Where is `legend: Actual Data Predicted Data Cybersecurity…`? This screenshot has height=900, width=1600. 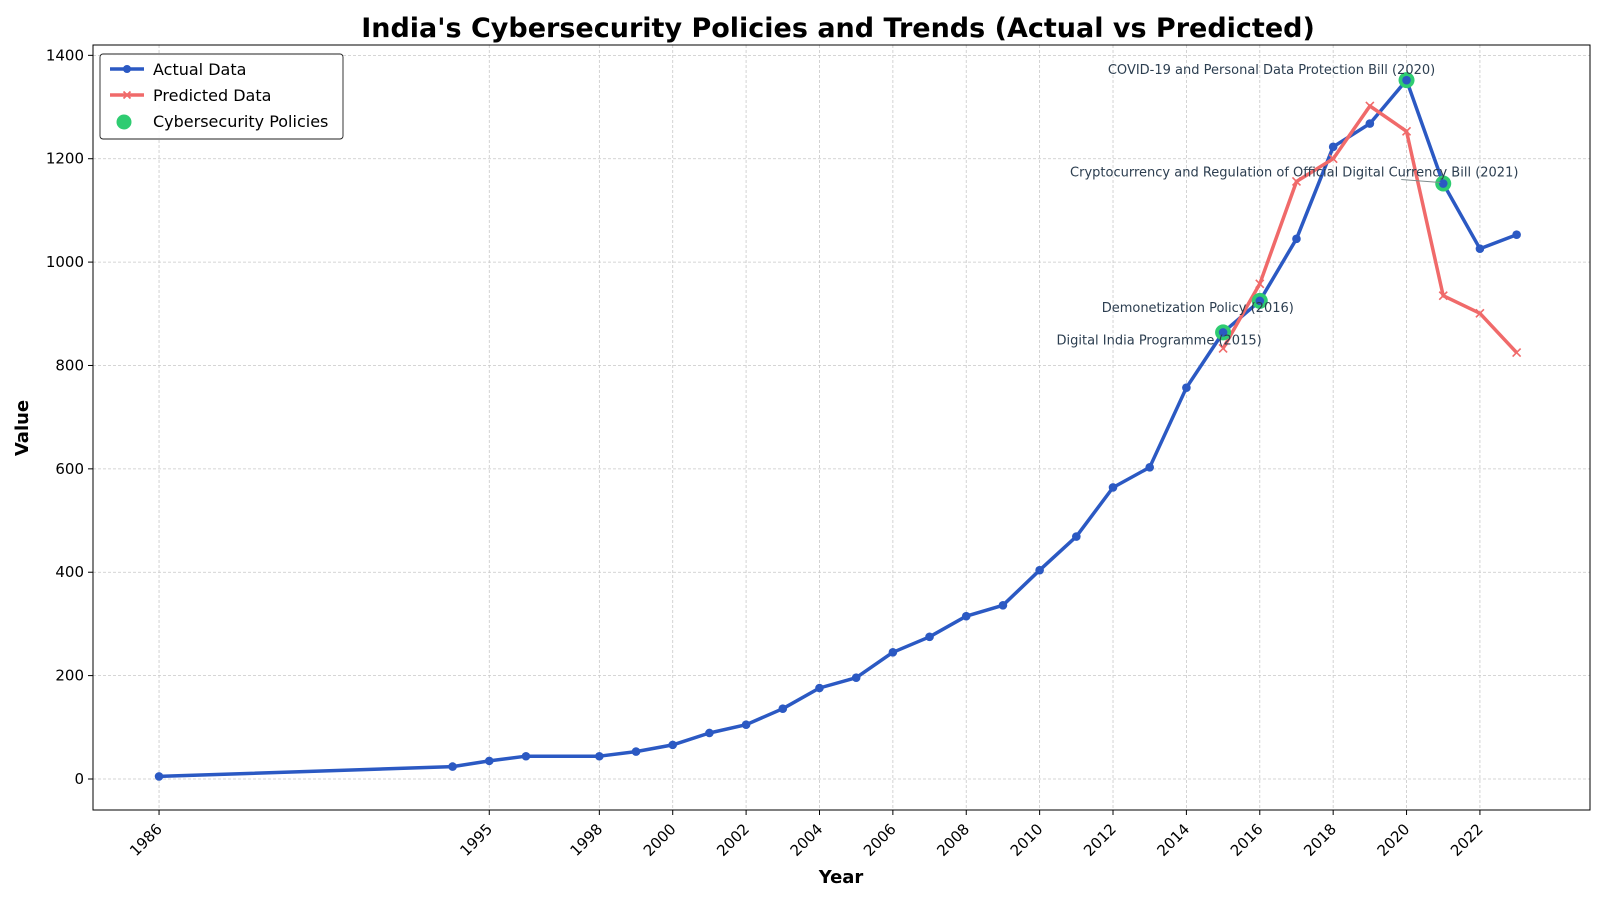 legend: Actual Data Predicted Data Cybersecurity… is located at coordinates (221, 96).